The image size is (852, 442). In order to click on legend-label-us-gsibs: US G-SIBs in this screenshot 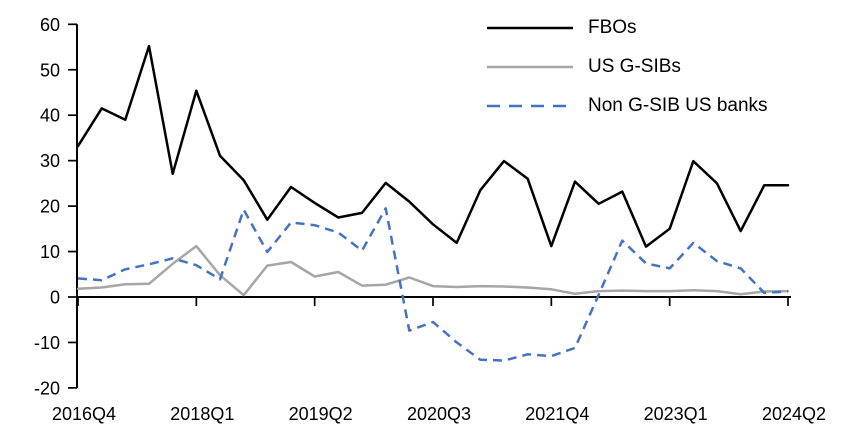, I will do `click(634, 66)`.